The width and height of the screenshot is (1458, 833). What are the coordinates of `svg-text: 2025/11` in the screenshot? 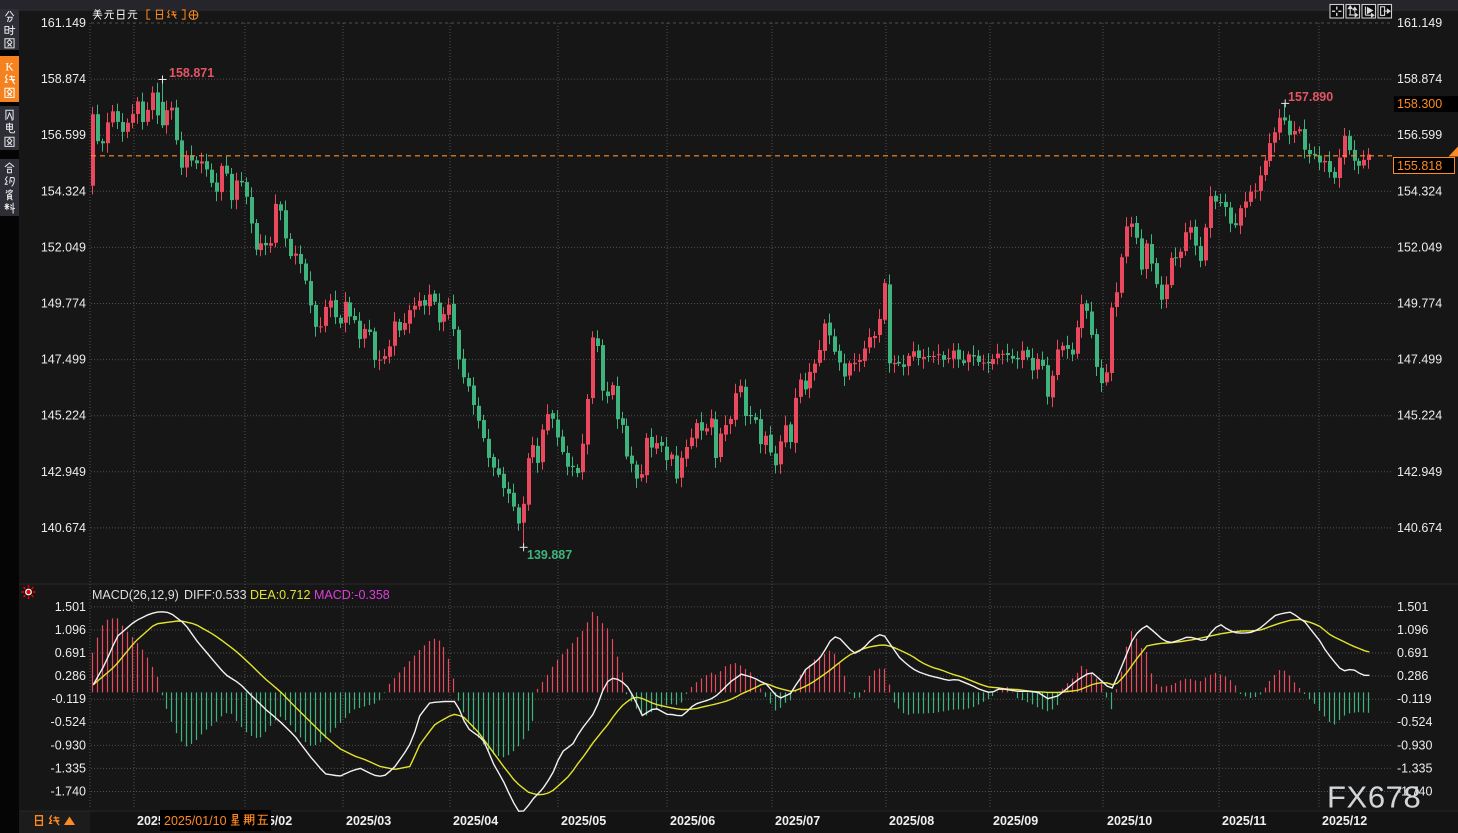 It's located at (1244, 821).